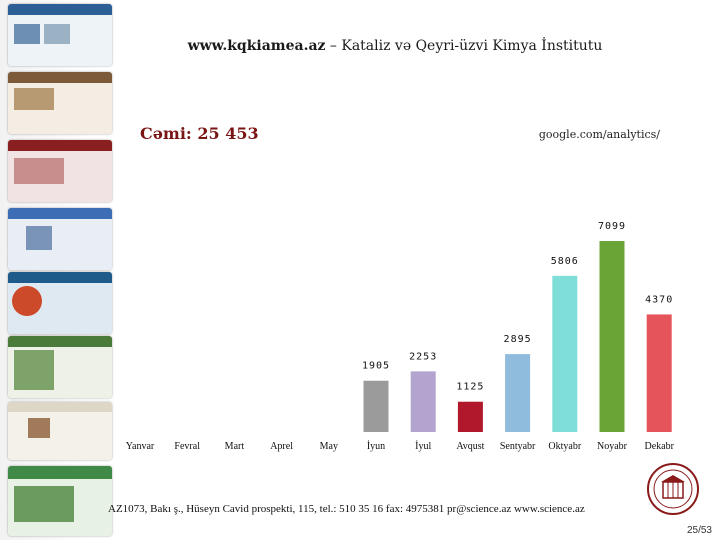  Describe the element at coordinates (518, 339) in the screenshot. I see `data-label: 2895` at that location.